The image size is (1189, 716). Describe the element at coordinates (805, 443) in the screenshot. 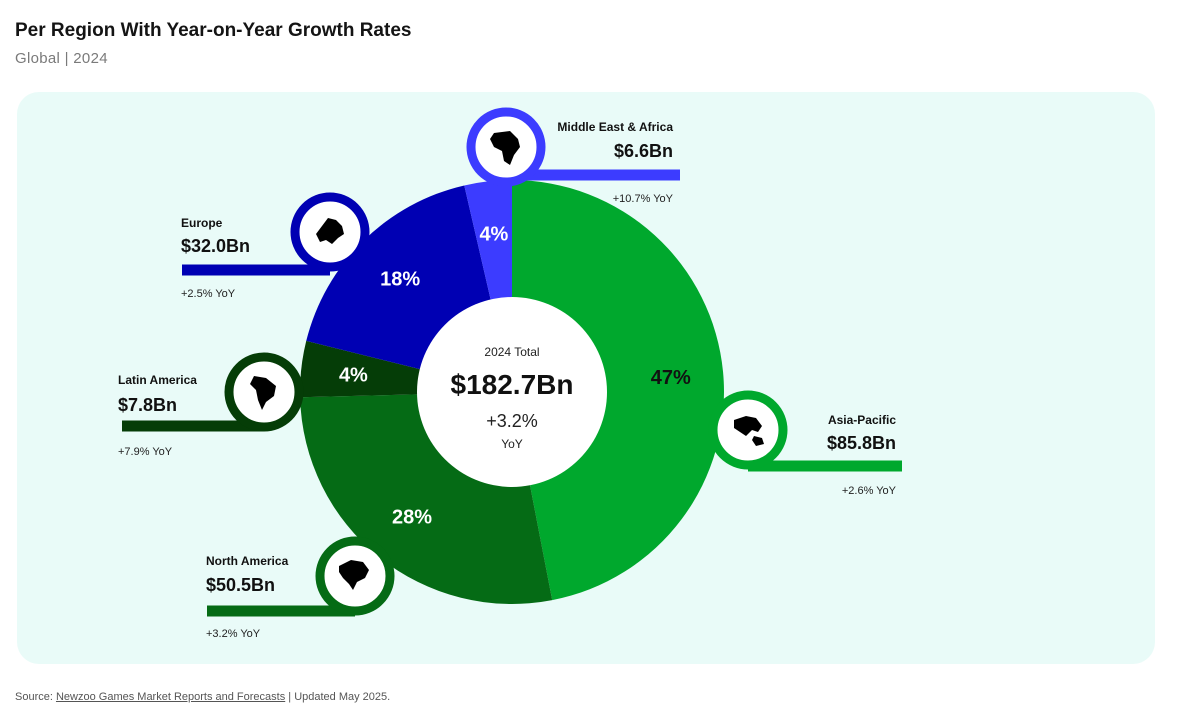

I see `callout-asia-pacific: Asia-Pacific $85.8Bn +2.6% YoY` at that location.